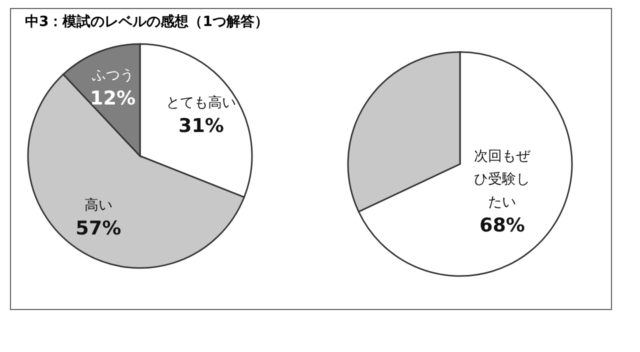 This screenshot has height=352, width=640. Describe the element at coordinates (503, 179) in the screenshot. I see `slice-label: 次回もぜひ受験したい` at that location.